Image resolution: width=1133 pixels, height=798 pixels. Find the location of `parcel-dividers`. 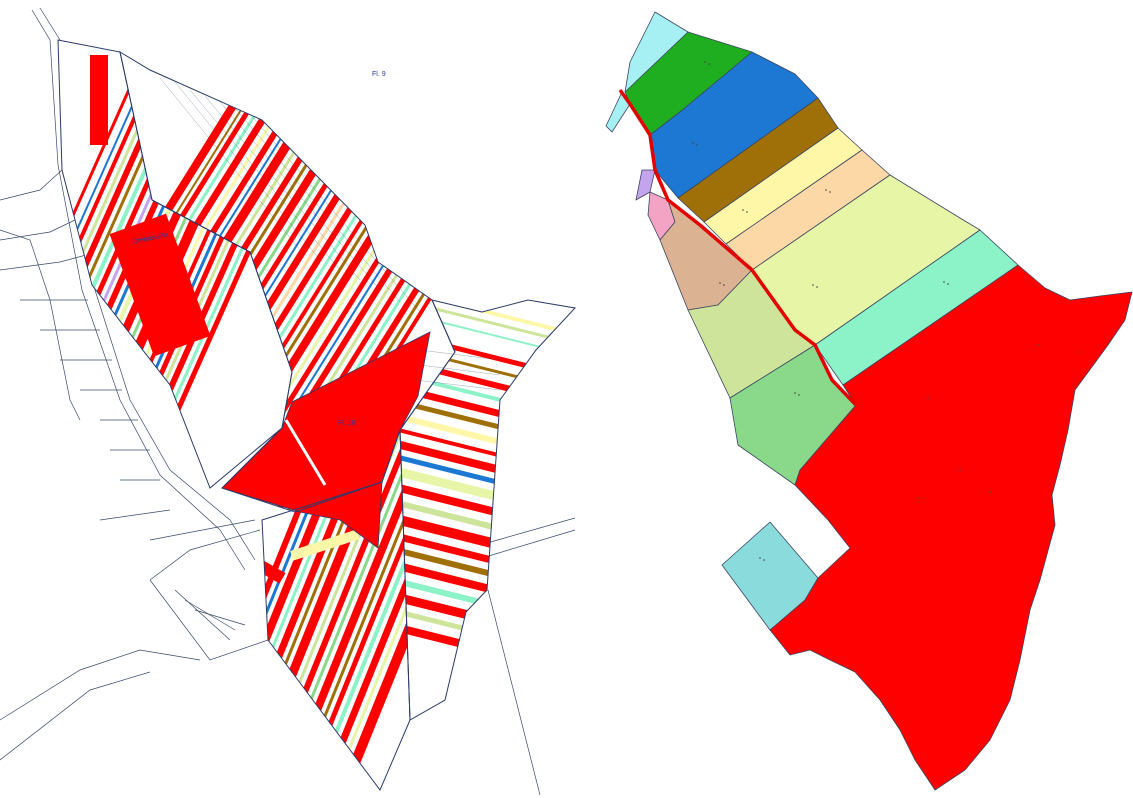

parcel-dividers is located at coordinates (330, 234).